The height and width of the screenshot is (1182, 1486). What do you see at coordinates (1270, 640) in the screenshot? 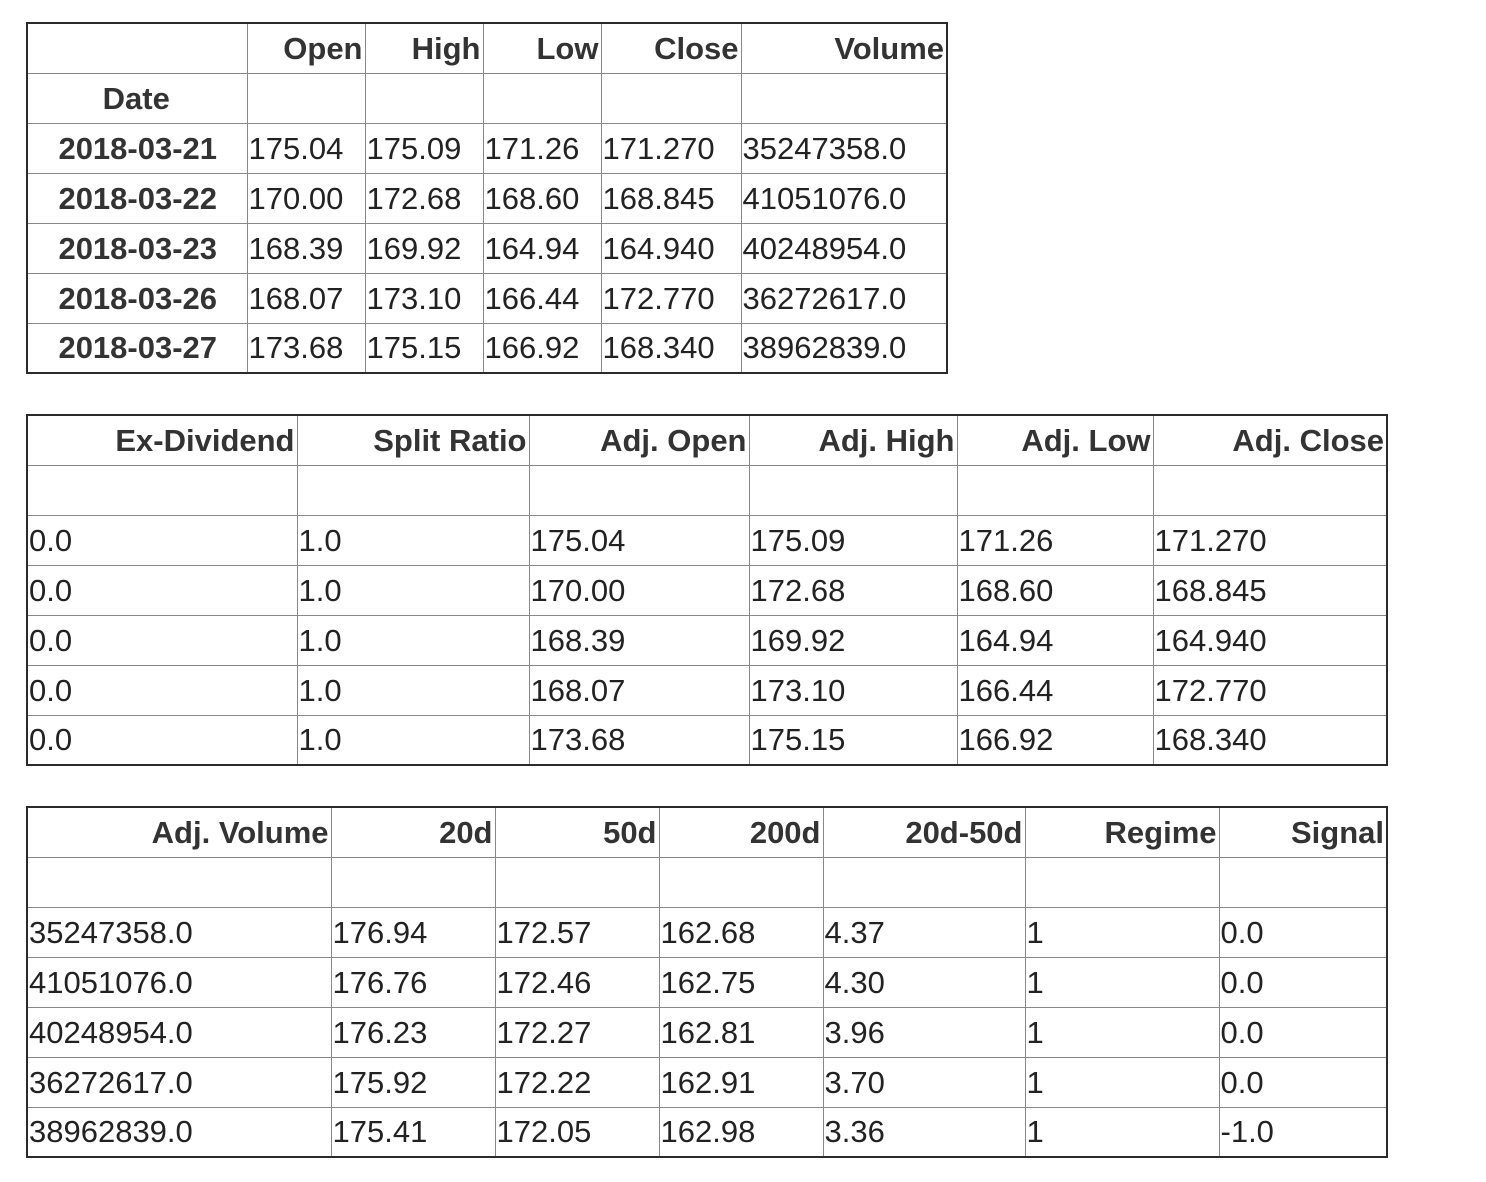
I see `table-cell: 164.940` at bounding box center [1270, 640].